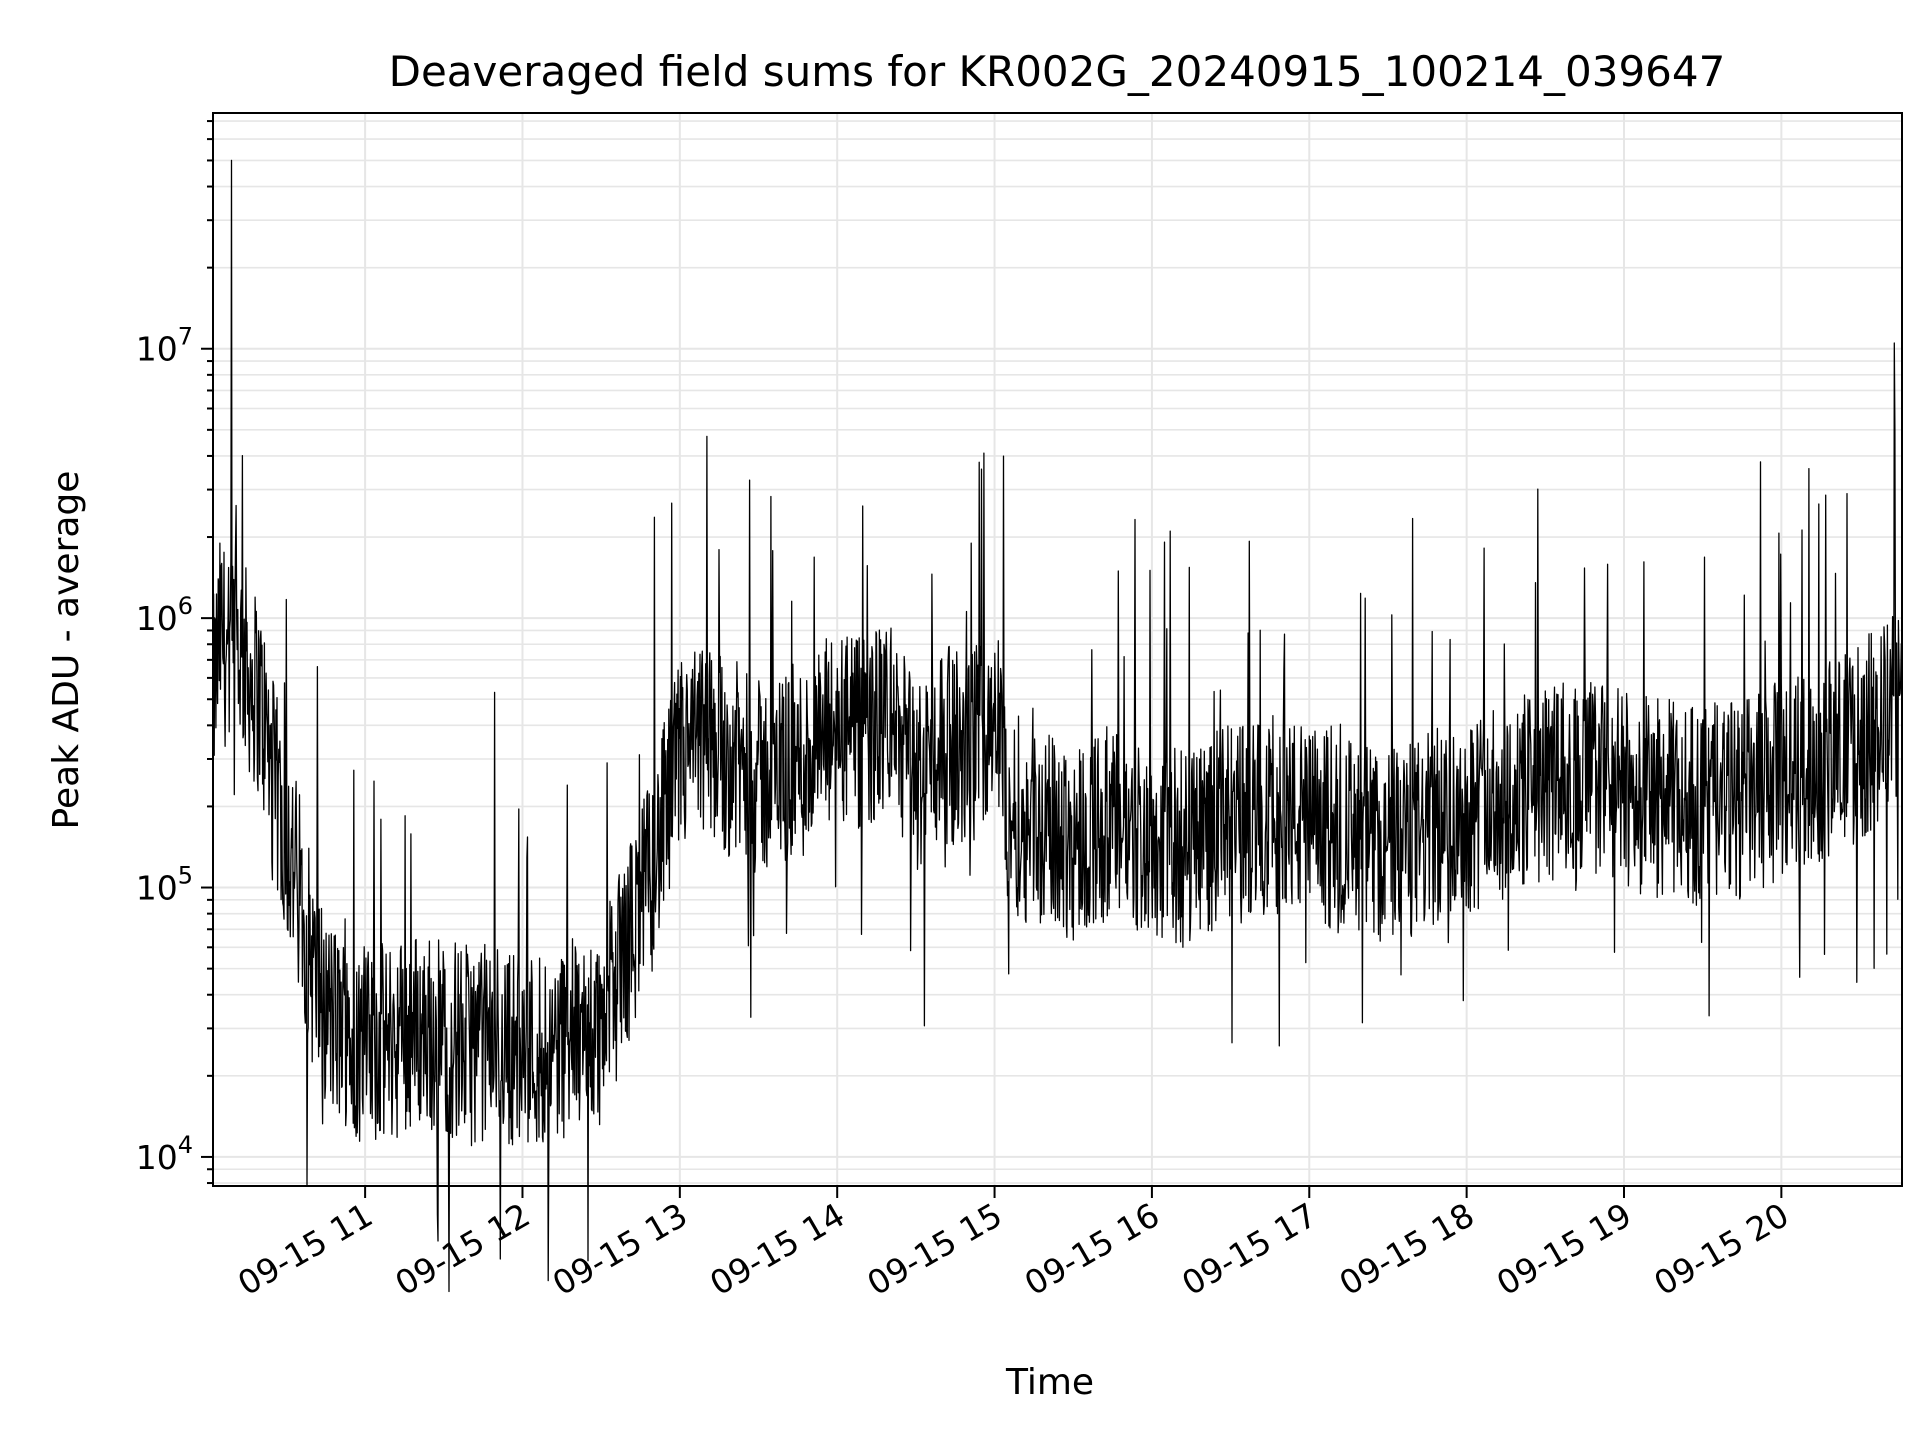  I want to click on y-tick-label: 10⁴, so click(164, 1154).